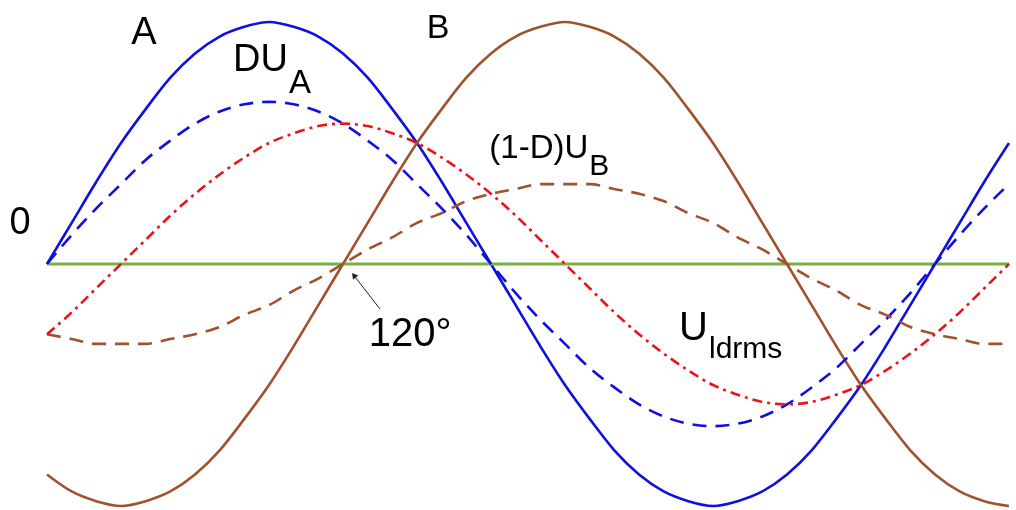 The height and width of the screenshot is (510, 1016). What do you see at coordinates (438, 26) in the screenshot?
I see `series-label: B` at bounding box center [438, 26].